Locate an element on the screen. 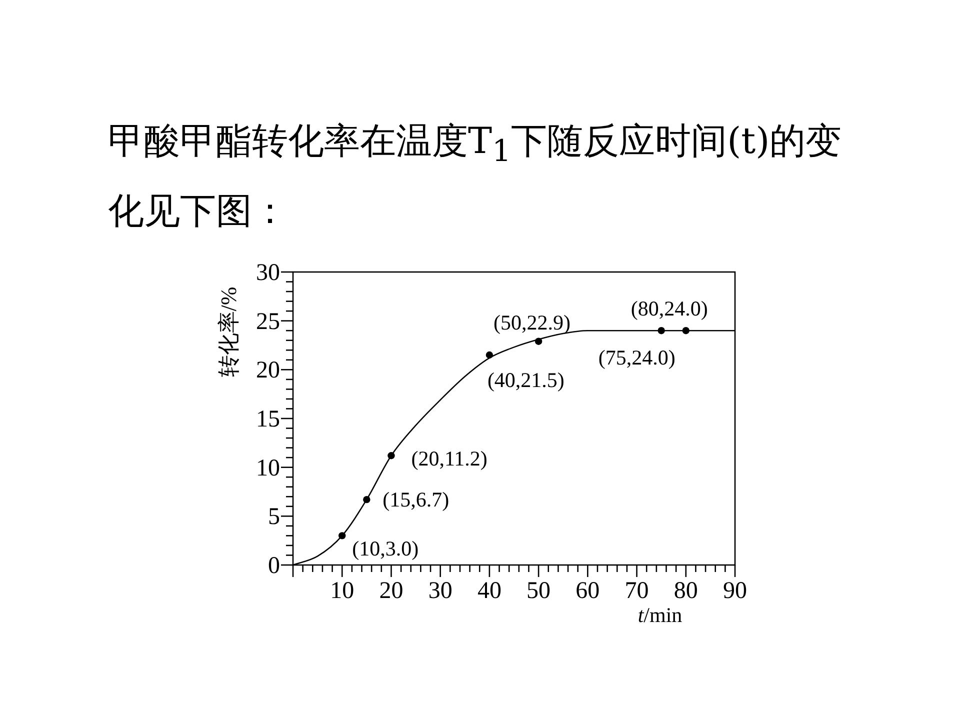  x-tick-label: 40 is located at coordinates (489, 591).